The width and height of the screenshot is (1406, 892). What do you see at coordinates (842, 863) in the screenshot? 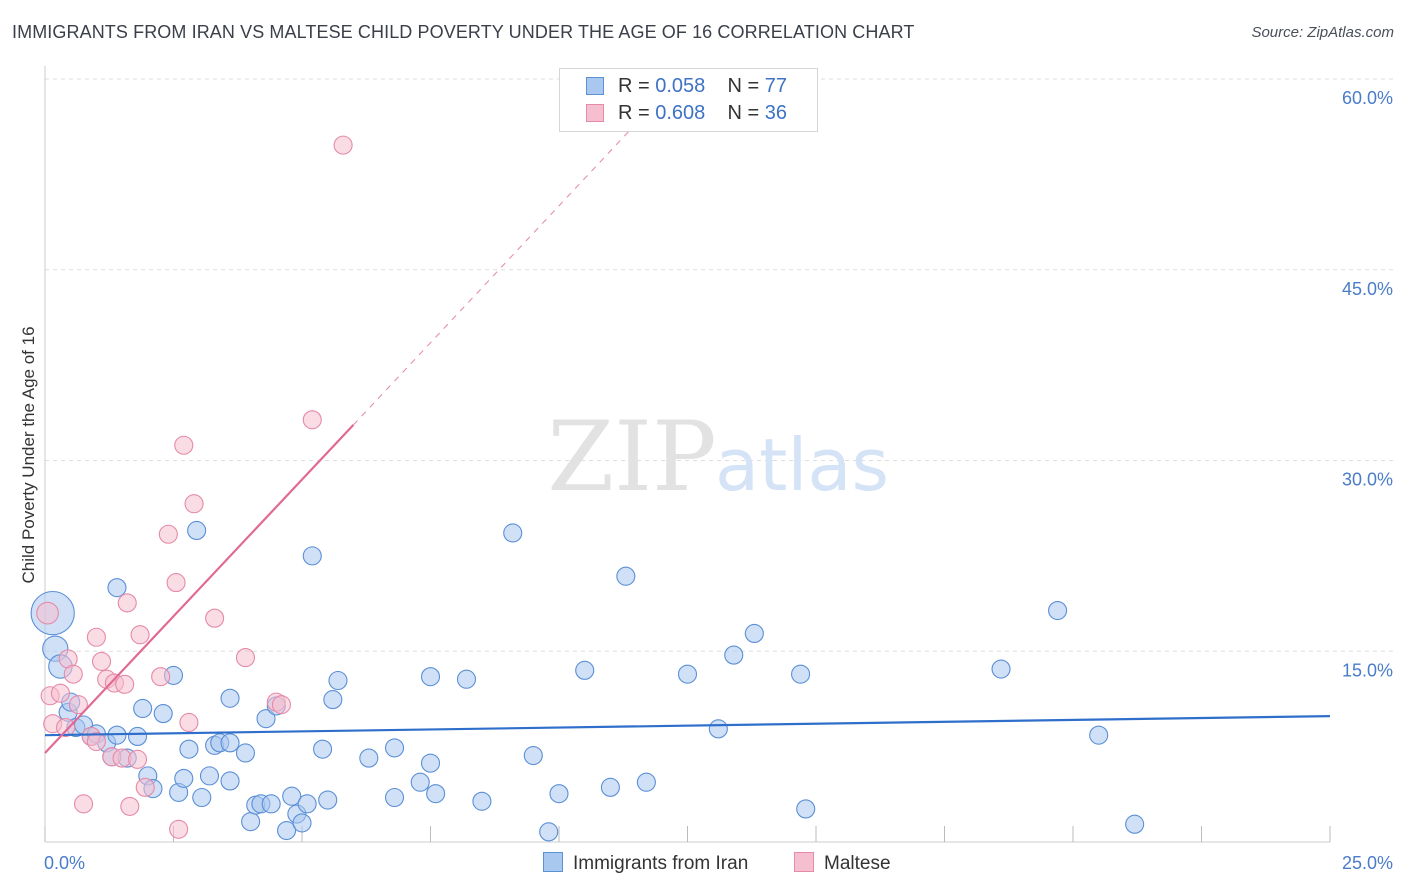
I see `bottom-legend-maltese: Maltese` at bounding box center [842, 863].